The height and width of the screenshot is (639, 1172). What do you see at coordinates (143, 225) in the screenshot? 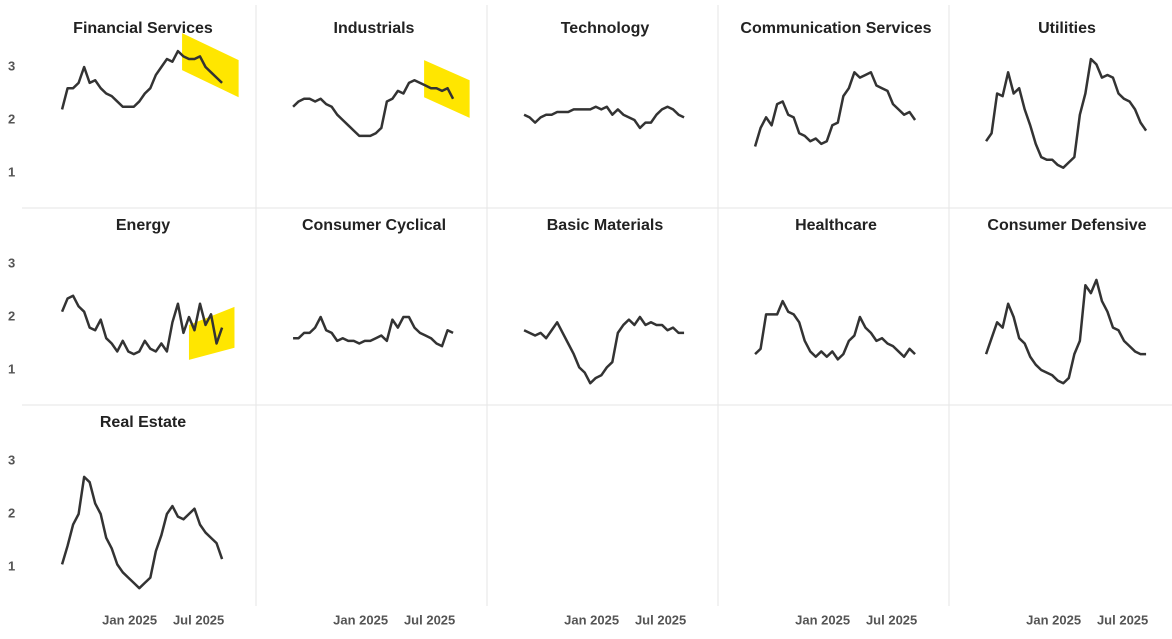
I see `panel-title: Energy` at bounding box center [143, 225].